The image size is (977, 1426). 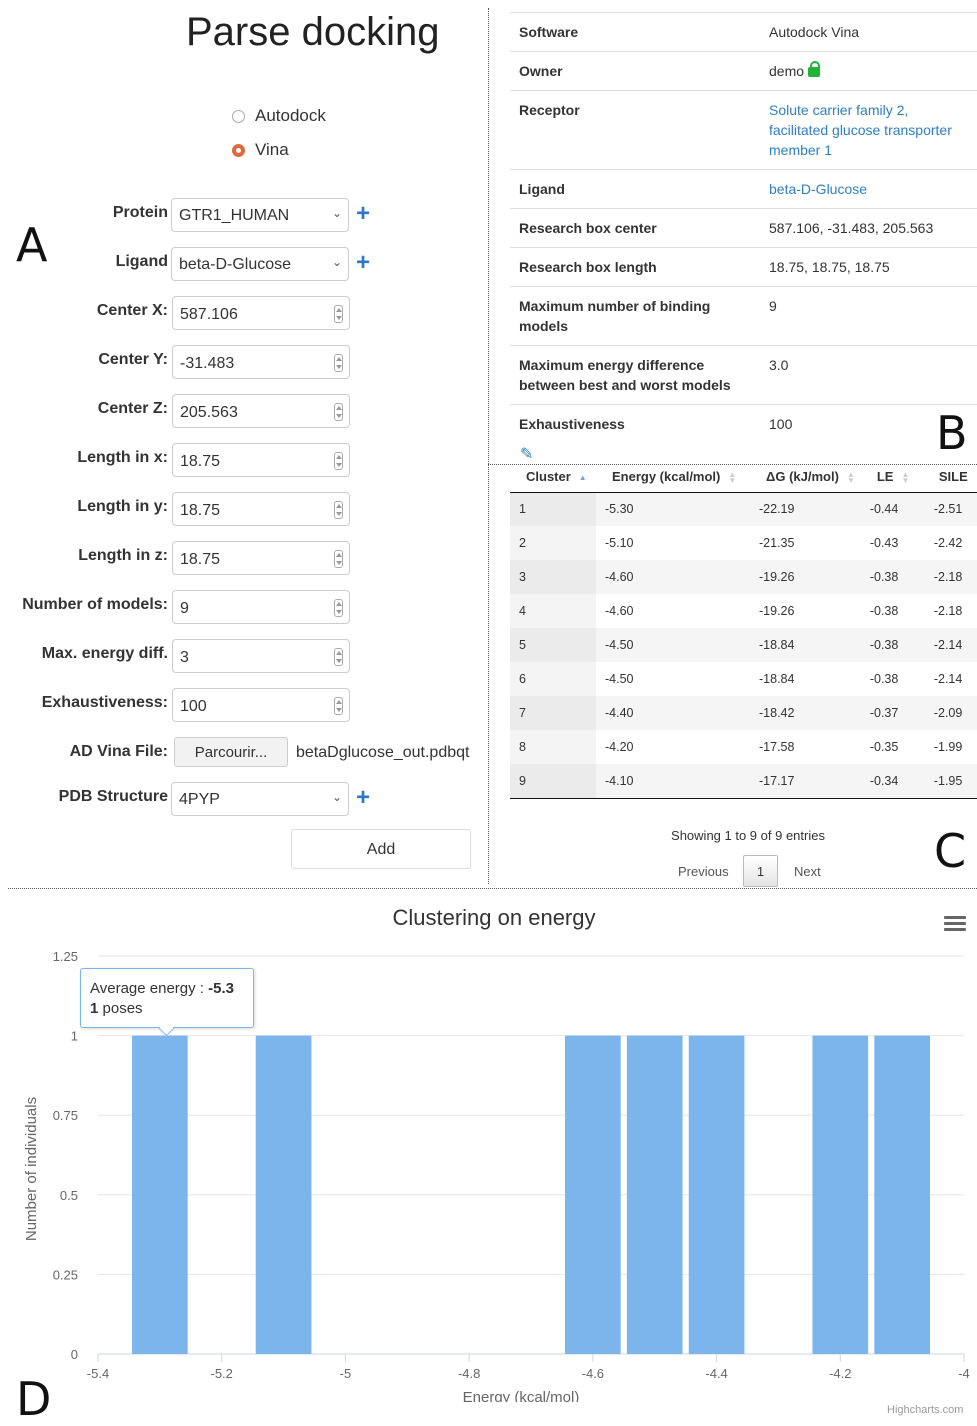 I want to click on radio-vina-circle, so click(x=238, y=150).